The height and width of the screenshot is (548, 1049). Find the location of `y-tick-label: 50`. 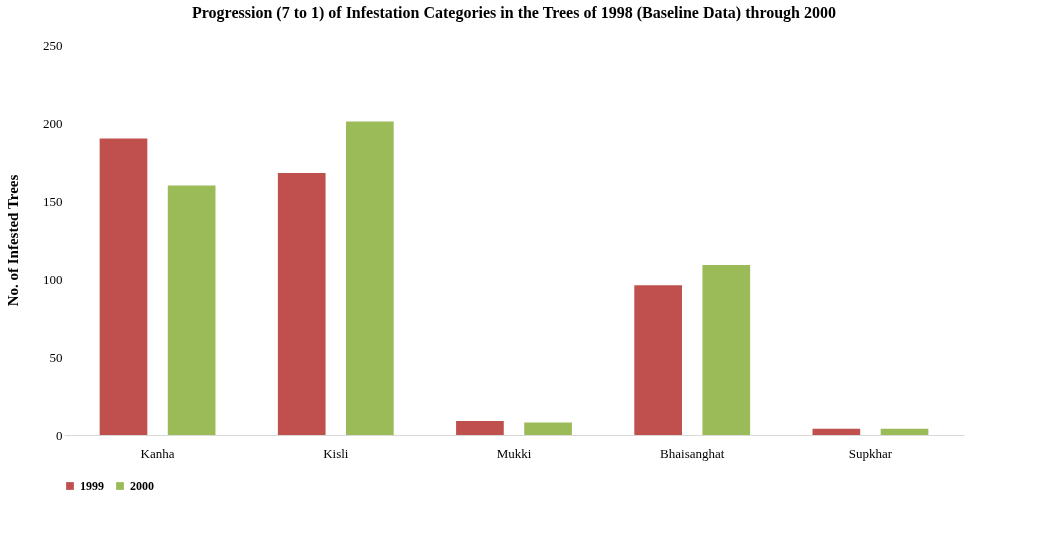

y-tick-label: 50 is located at coordinates (56, 357).